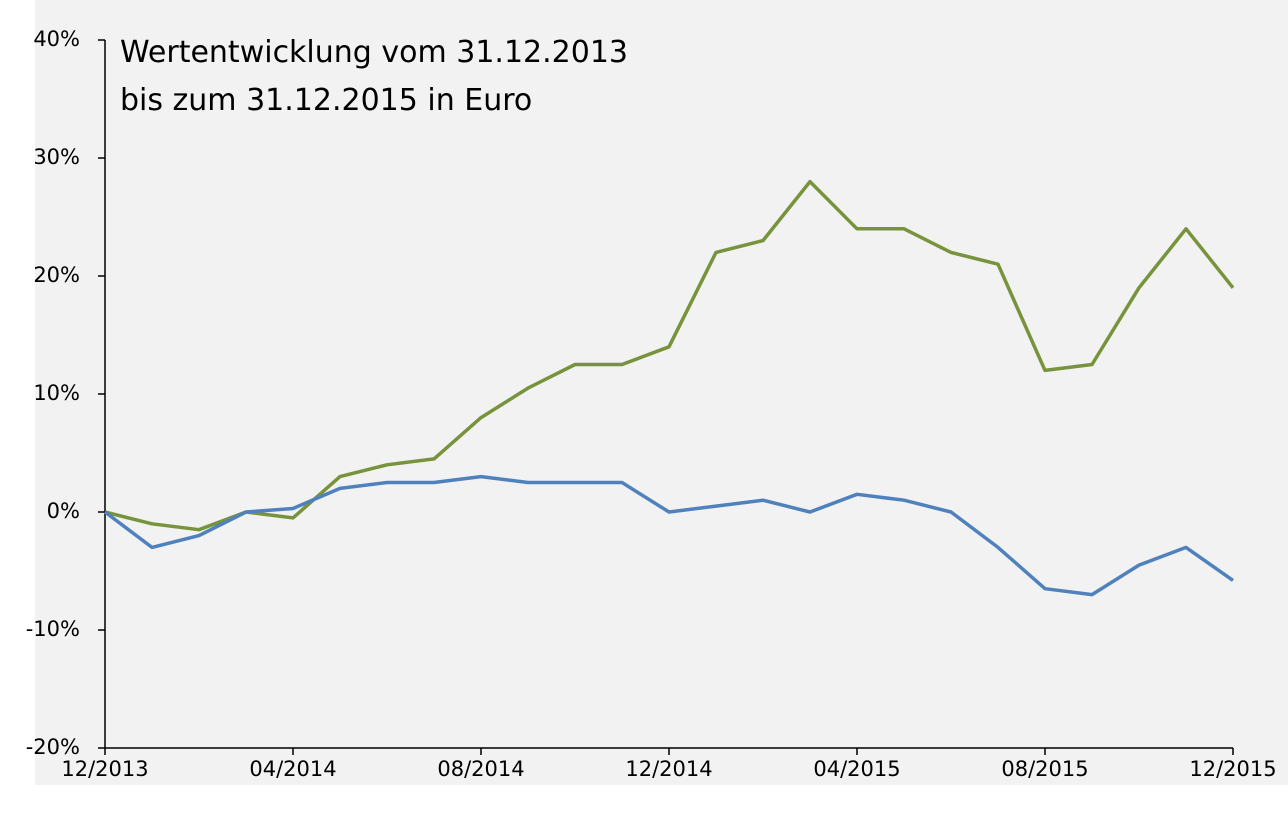 The width and height of the screenshot is (1288, 815). What do you see at coordinates (56, 275) in the screenshot?
I see `y-tick-label: 20%` at bounding box center [56, 275].